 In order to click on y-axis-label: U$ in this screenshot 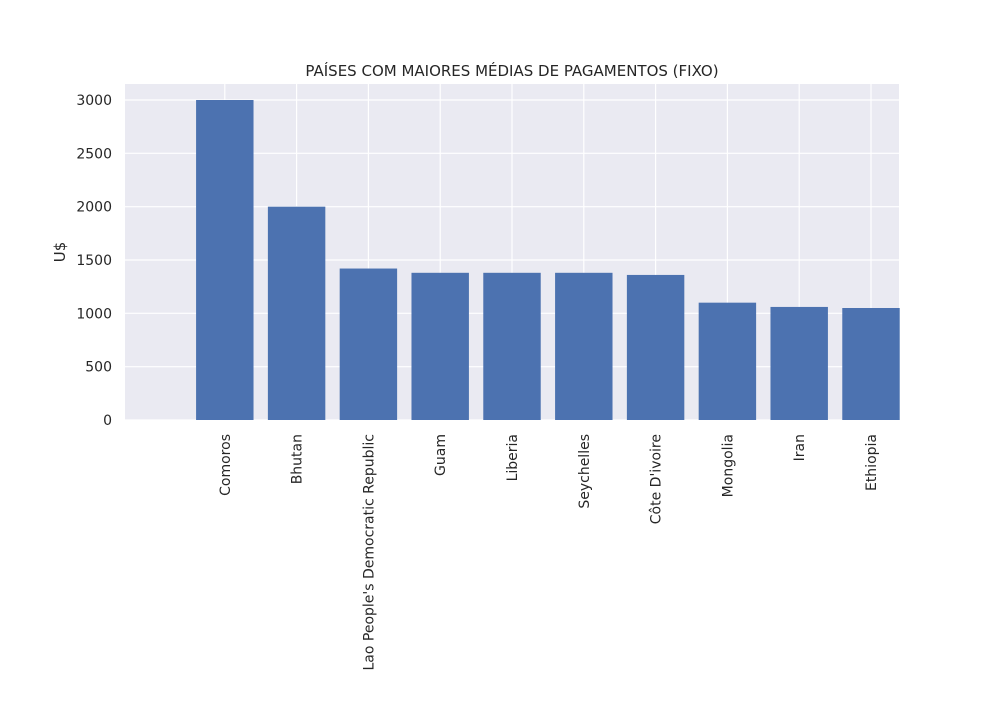, I will do `click(60, 252)`.